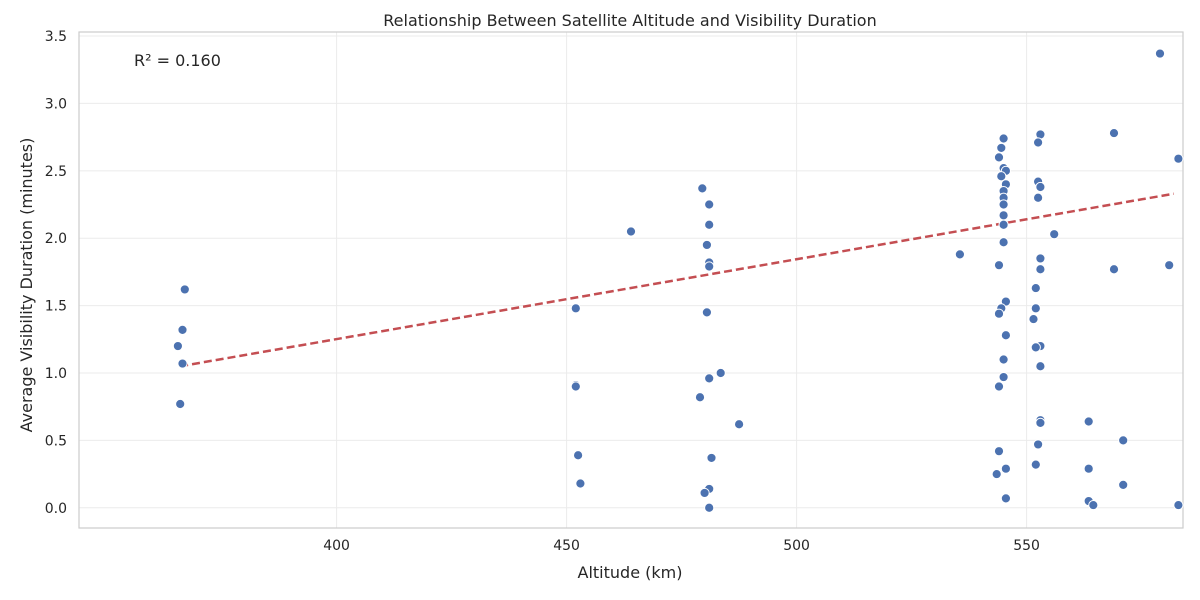 This screenshot has width=1200, height=600. Describe the element at coordinates (56, 172) in the screenshot. I see `y-tick-label: 2.5` at that location.